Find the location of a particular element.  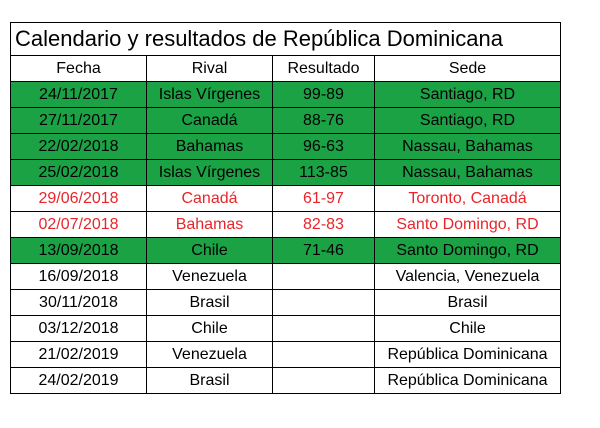

cell-sede: Toronto, Canadá is located at coordinates (467, 198).